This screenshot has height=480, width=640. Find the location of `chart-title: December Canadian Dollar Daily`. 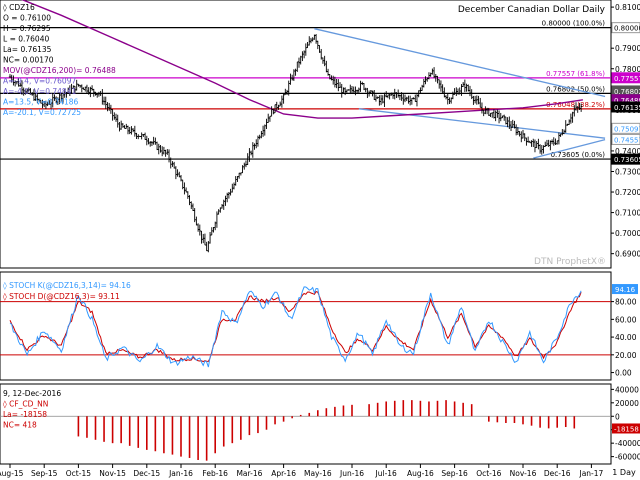

chart-title: December Canadian Dollar Daily is located at coordinates (532, 10).